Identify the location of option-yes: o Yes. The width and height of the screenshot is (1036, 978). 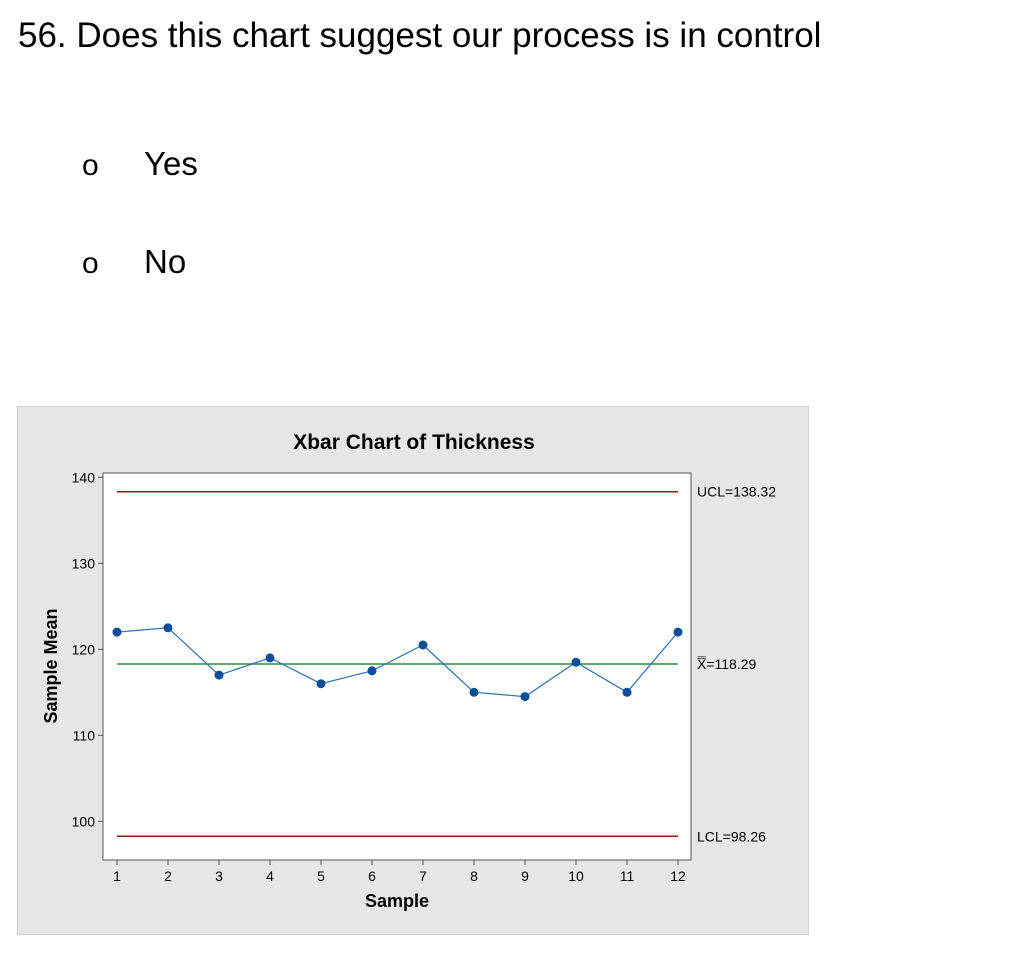
(140, 164).